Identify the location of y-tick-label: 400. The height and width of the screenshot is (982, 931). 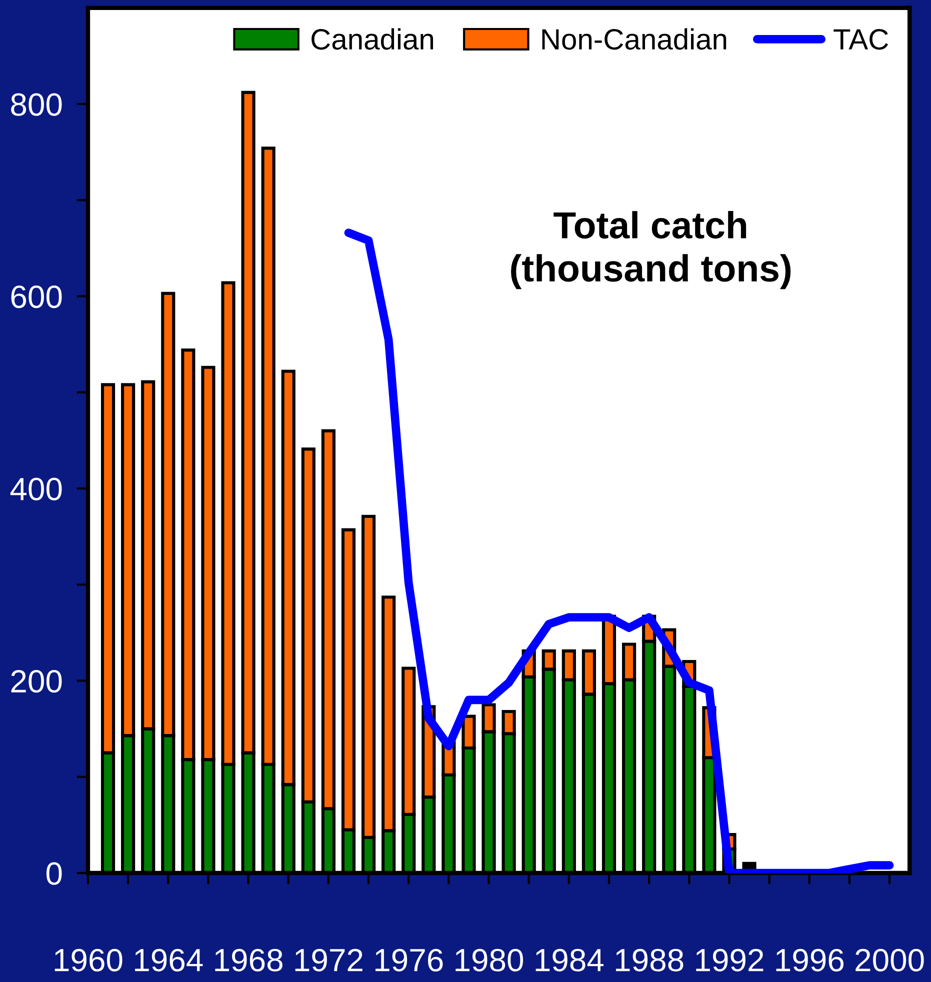
(36, 489).